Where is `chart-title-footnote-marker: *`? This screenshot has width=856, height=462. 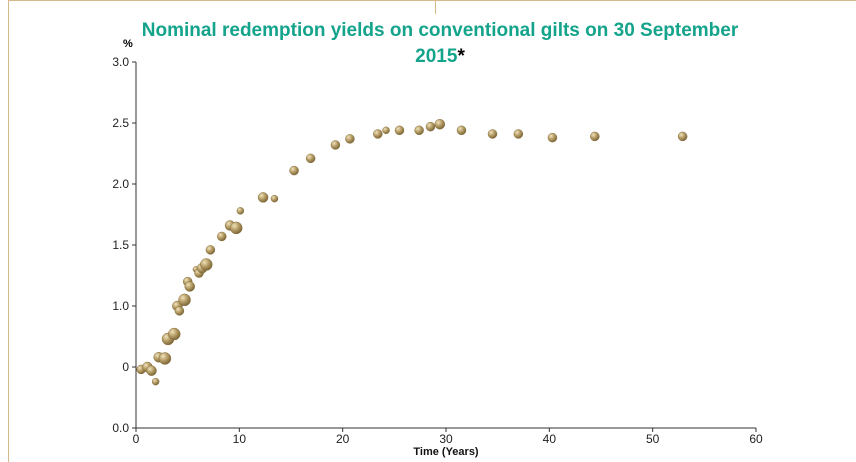
chart-title-footnote-marker: * is located at coordinates (461, 56).